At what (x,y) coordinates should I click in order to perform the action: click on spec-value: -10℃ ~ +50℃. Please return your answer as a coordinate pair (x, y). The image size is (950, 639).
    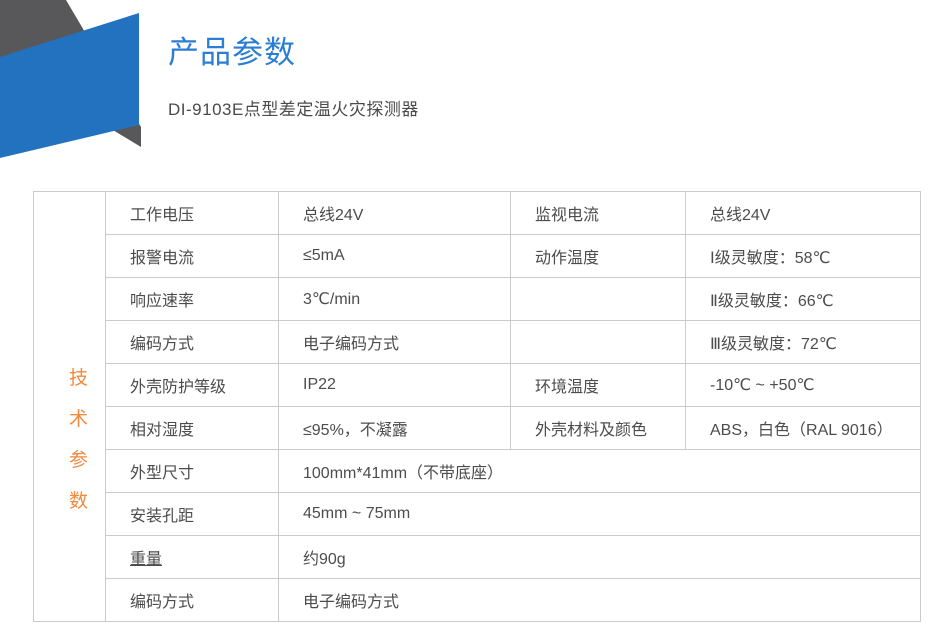
    Looking at the image, I should click on (803, 385).